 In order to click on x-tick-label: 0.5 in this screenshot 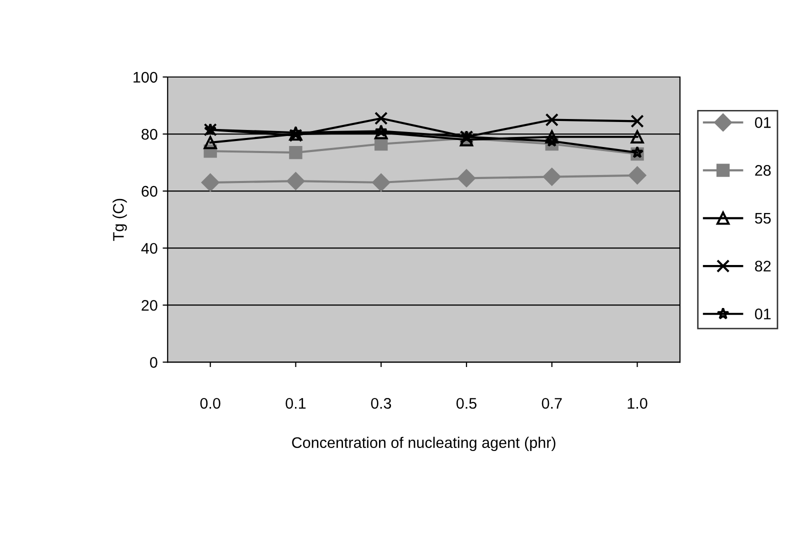, I will do `click(466, 403)`.